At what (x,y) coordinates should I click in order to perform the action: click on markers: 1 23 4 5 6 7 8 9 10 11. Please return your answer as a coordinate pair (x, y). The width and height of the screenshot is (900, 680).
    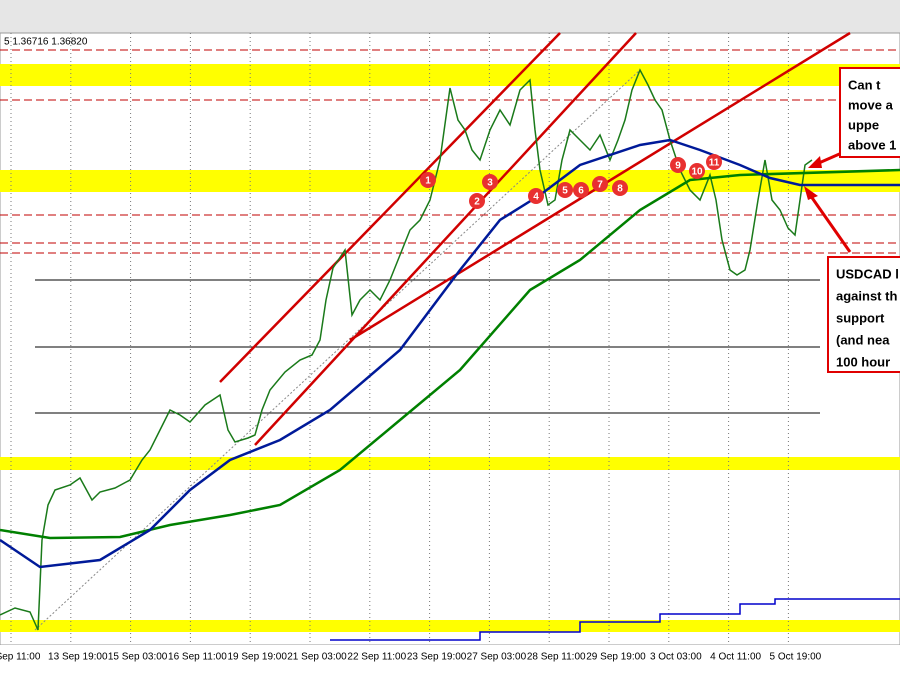
    Looking at the image, I should click on (571, 181).